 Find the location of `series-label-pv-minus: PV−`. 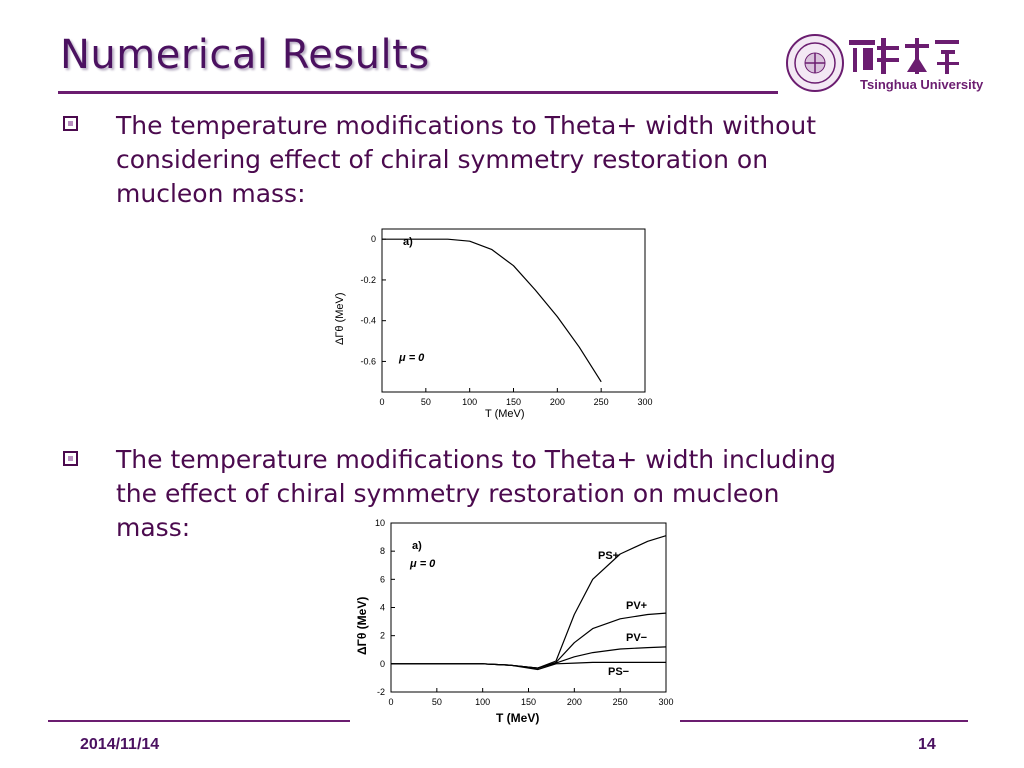

series-label-pv-minus: PV− is located at coordinates (636, 638).